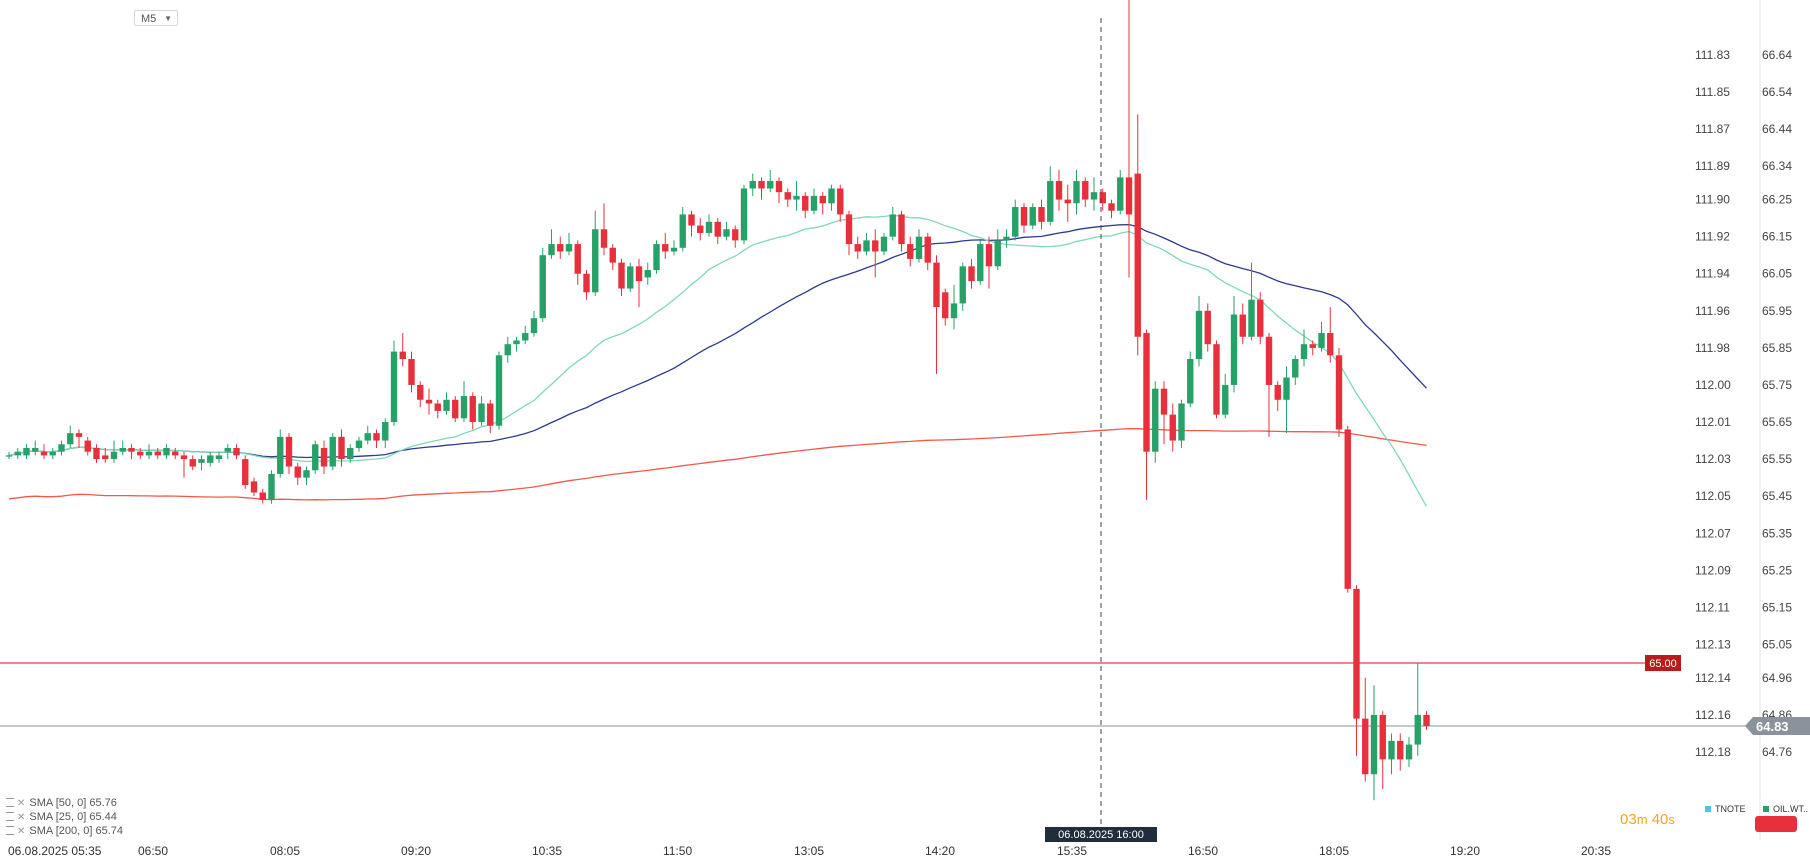 Image resolution: width=1810 pixels, height=865 pixels. I want to click on legend-sma-25: ✕ SMA [25, 0] 65.44, so click(64, 817).